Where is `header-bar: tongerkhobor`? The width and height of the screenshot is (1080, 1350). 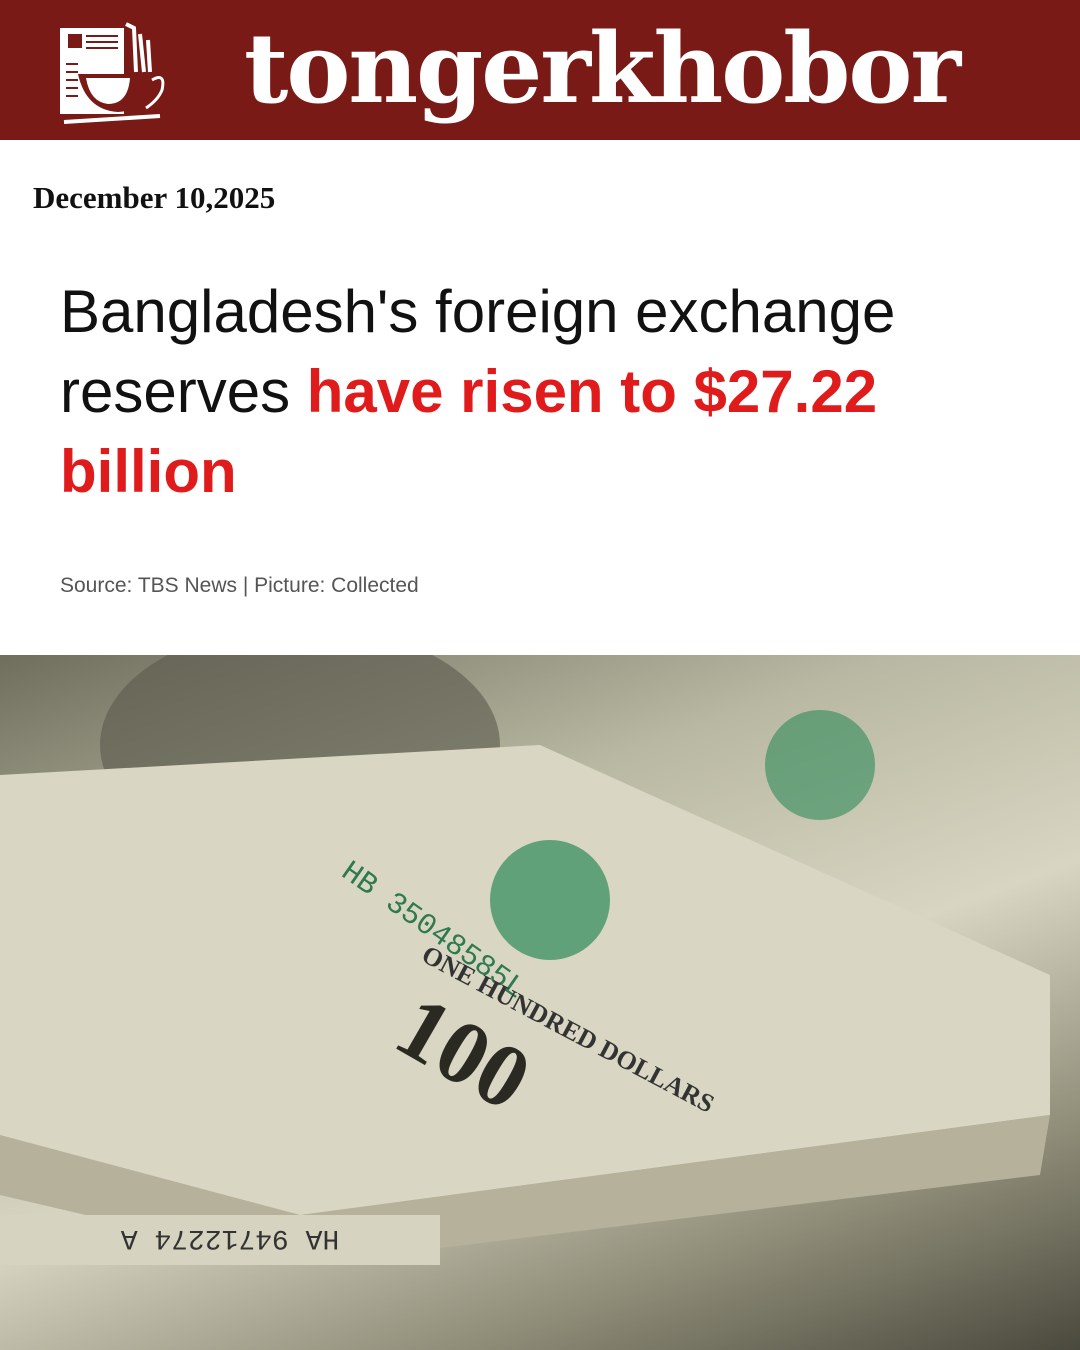 header-bar: tongerkhobor is located at coordinates (540, 70).